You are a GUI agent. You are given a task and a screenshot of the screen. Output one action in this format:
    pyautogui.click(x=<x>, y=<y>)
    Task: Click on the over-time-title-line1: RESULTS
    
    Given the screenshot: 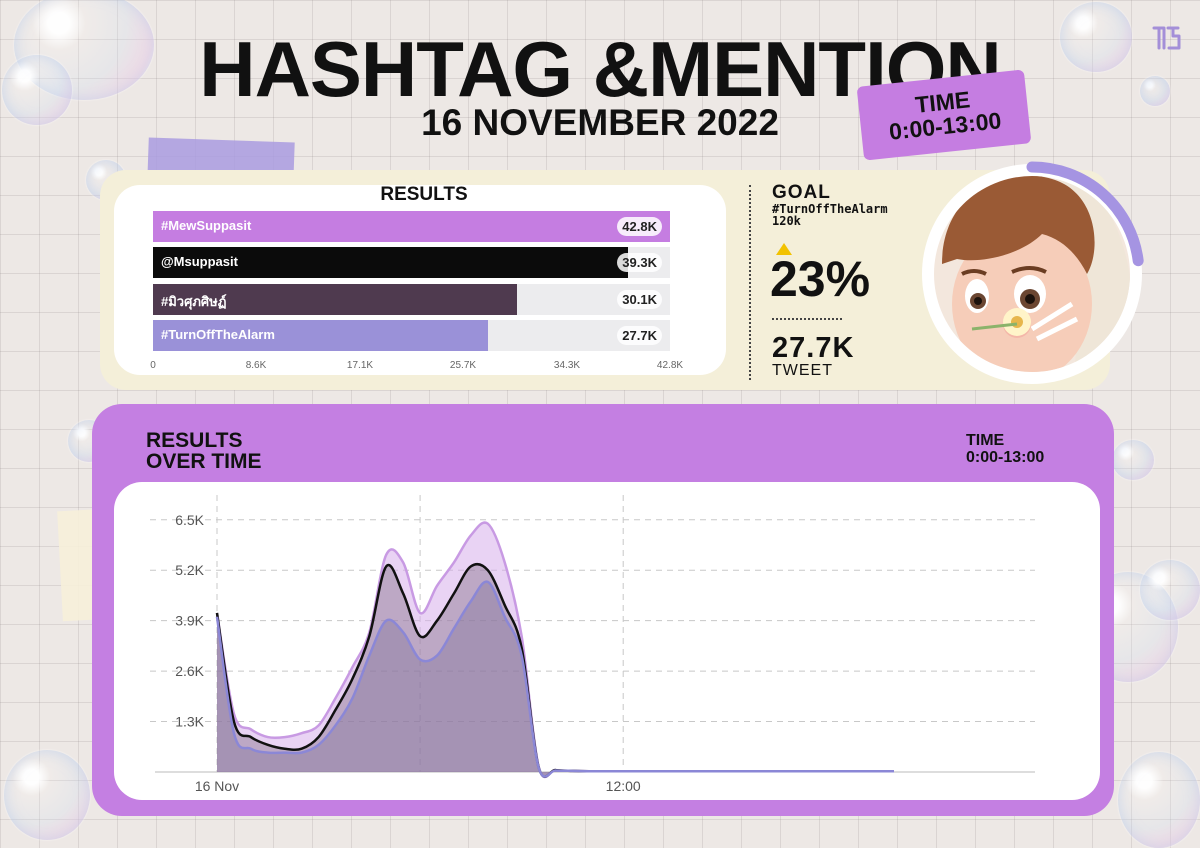 What is the action you would take?
    pyautogui.click(x=194, y=440)
    